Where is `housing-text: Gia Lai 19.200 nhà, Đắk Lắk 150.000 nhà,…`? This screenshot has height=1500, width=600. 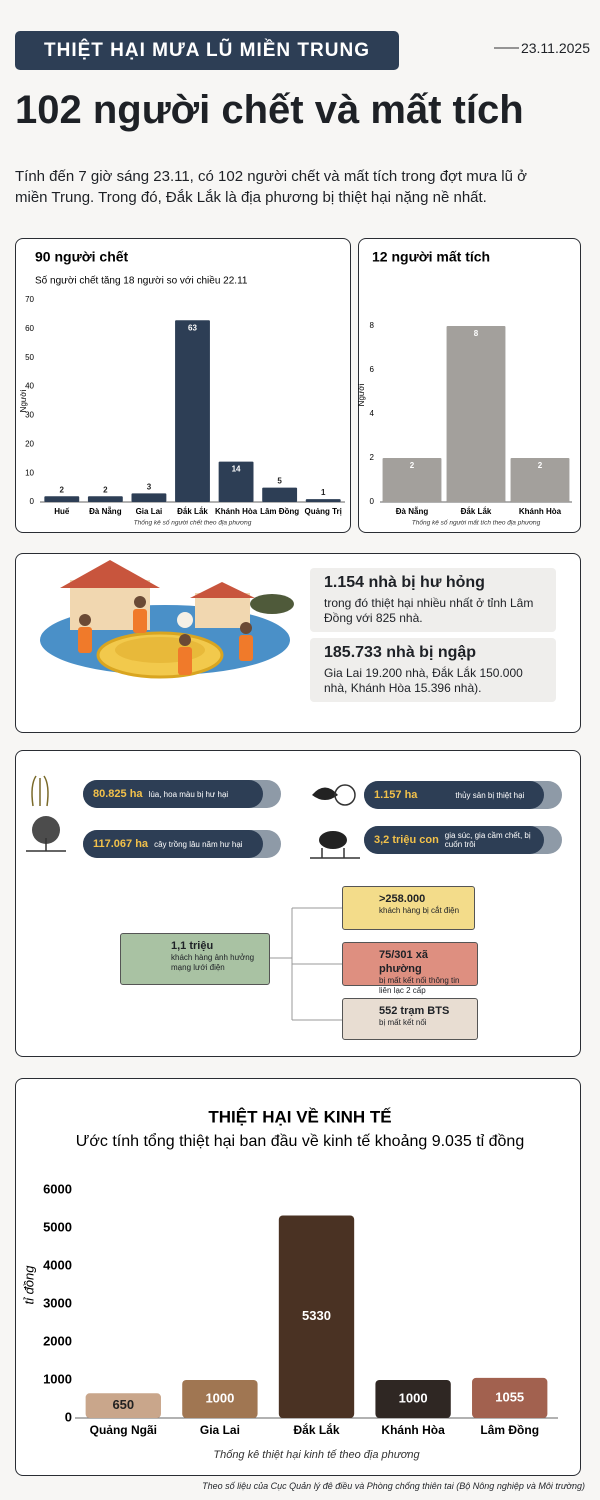 housing-text: Gia Lai 19.200 nhà, Đắk Lắk 150.000 nhà,… is located at coordinates (423, 680).